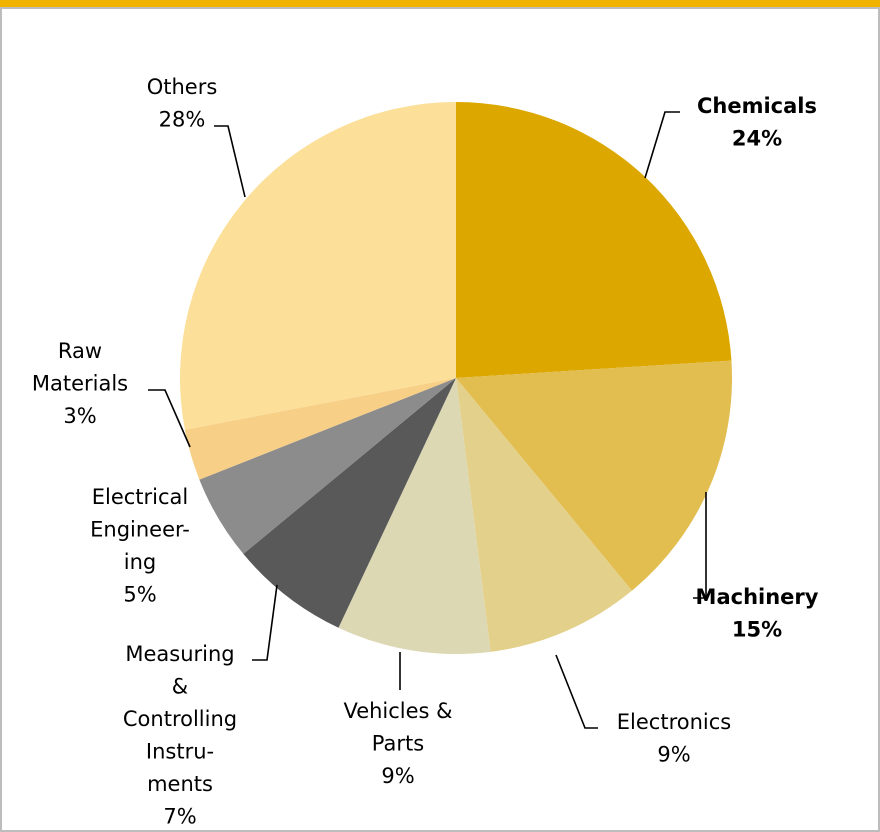  What do you see at coordinates (182, 120) in the screenshot?
I see `value-label: 28%` at bounding box center [182, 120].